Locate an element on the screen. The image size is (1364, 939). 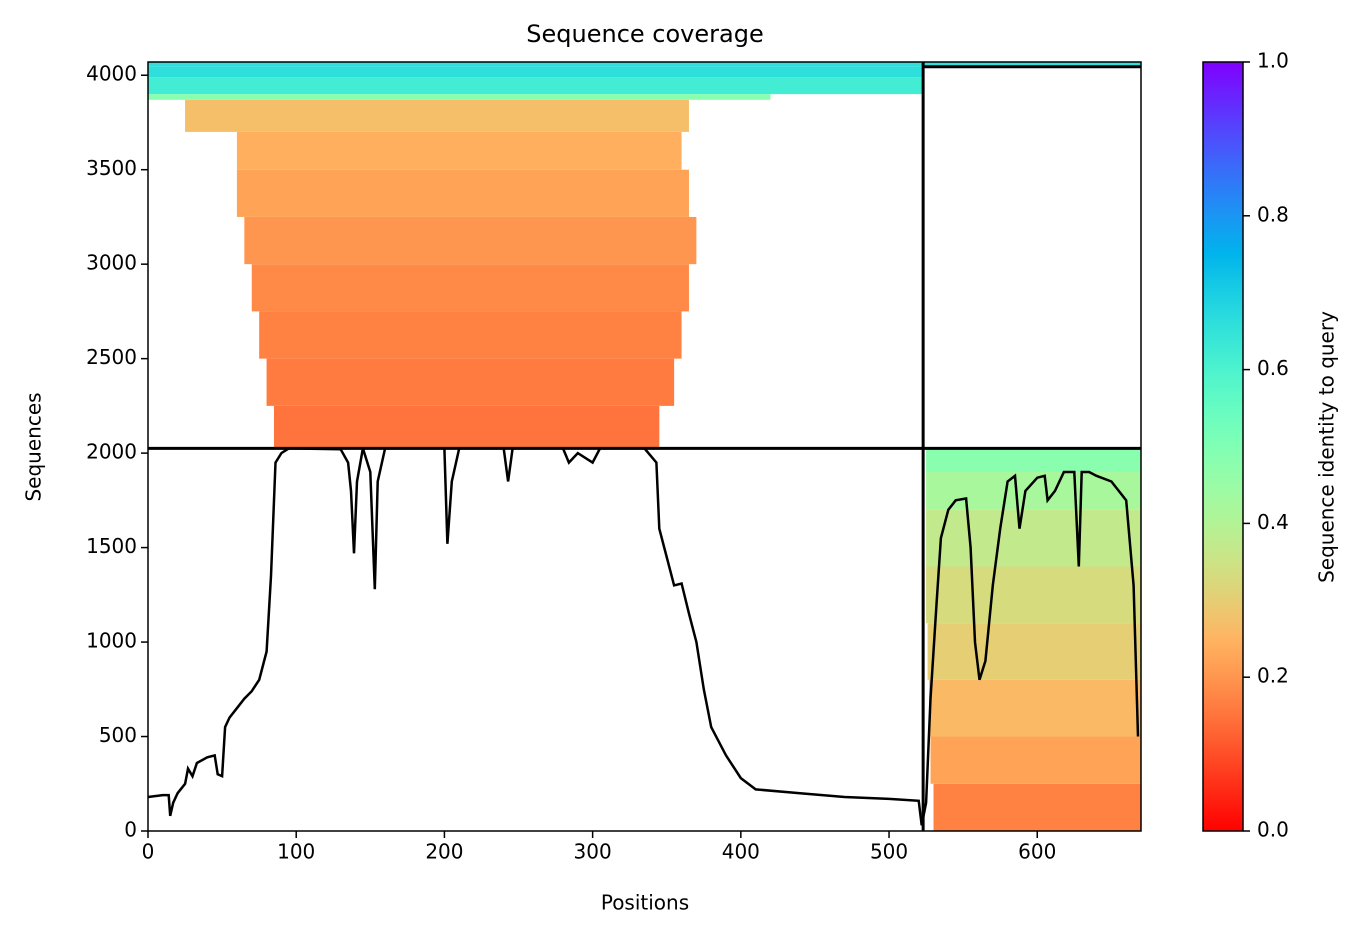
y-tick-label: 1000 is located at coordinates (111, 641).